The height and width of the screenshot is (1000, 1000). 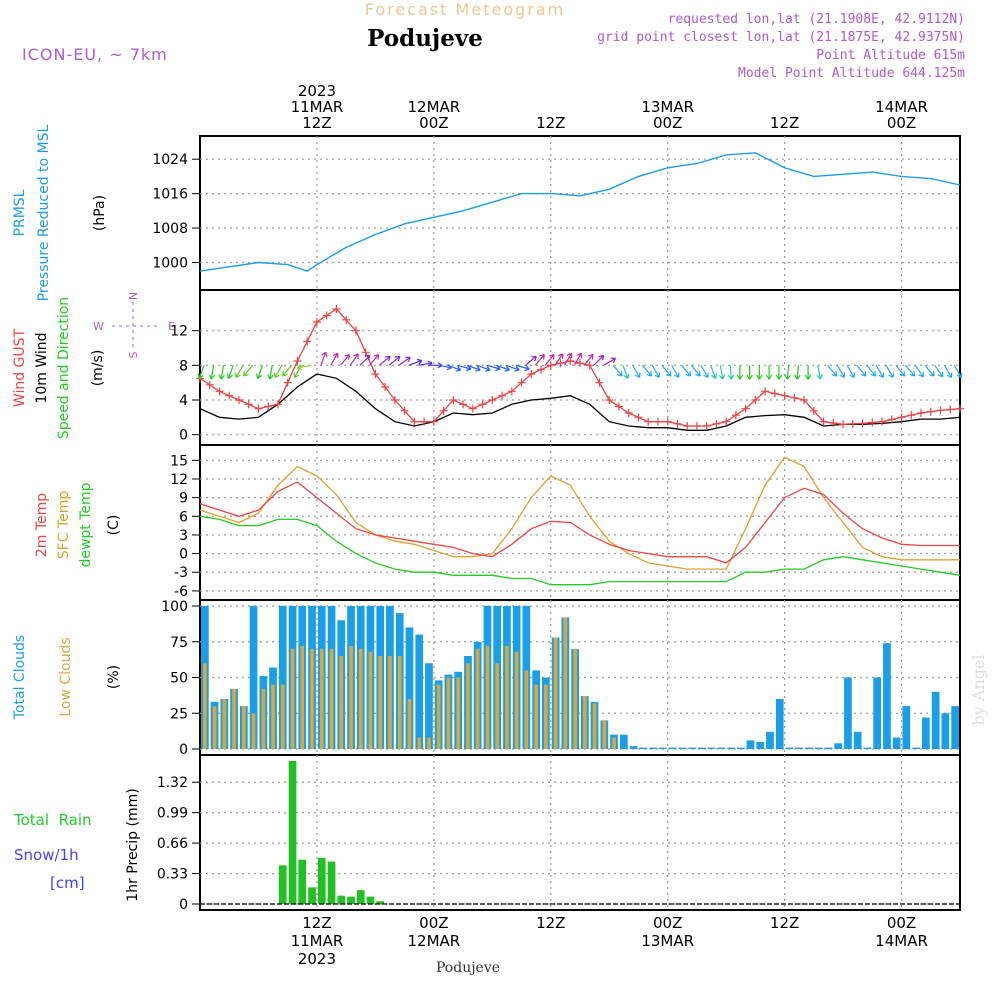 What do you see at coordinates (20, 367) in the screenshot?
I see `gust-label: Wind GUST` at bounding box center [20, 367].